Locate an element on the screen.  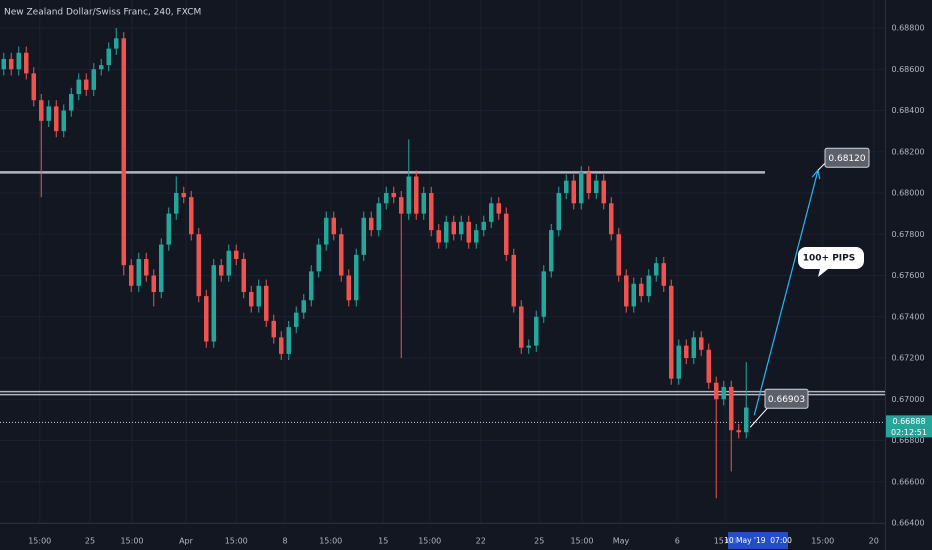
y-tick-label: 0.67600 is located at coordinates (907, 275).